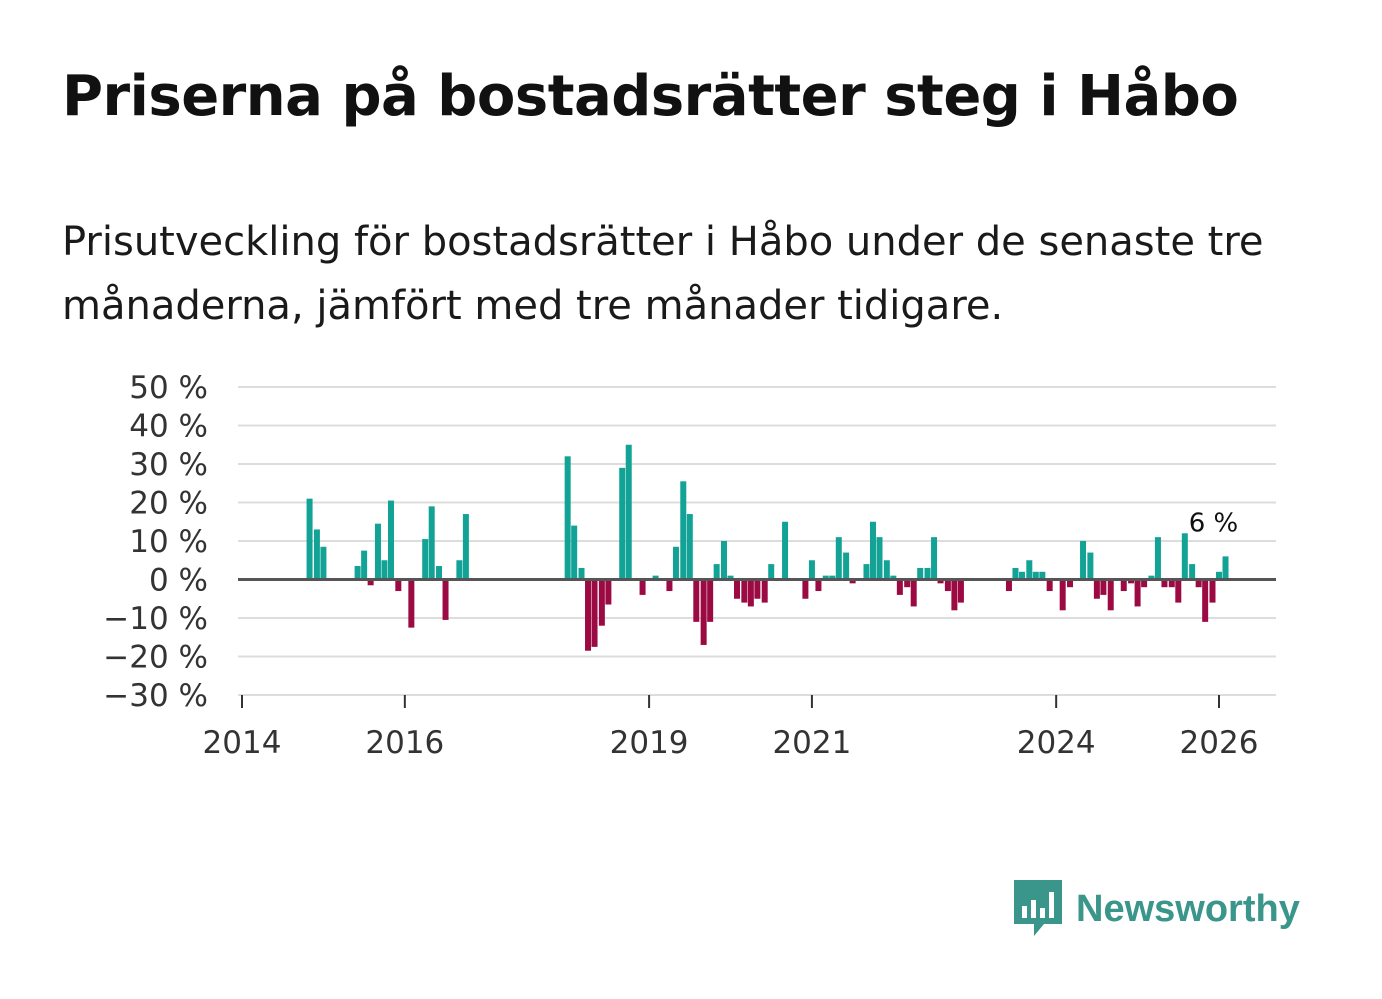  I want to click on annotation-group: 6 %, so click(1214, 523).